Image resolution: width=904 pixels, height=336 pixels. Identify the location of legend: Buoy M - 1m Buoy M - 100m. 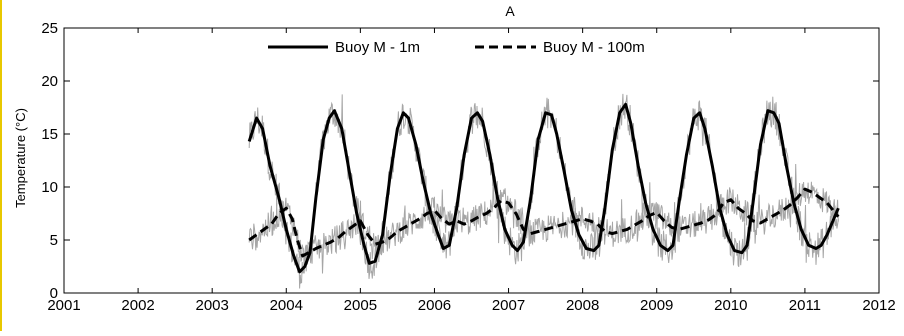
(484, 46).